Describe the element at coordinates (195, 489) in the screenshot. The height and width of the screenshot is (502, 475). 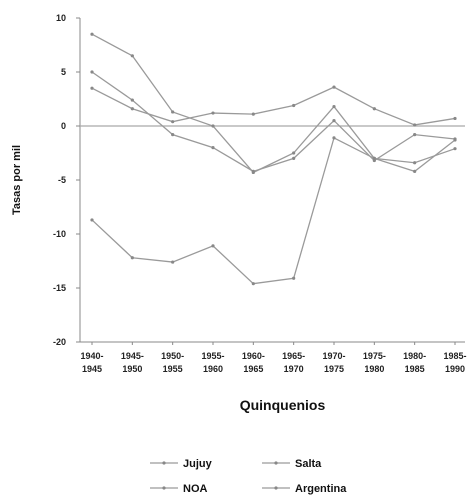
I see `legend-label-noa: NOA` at that location.